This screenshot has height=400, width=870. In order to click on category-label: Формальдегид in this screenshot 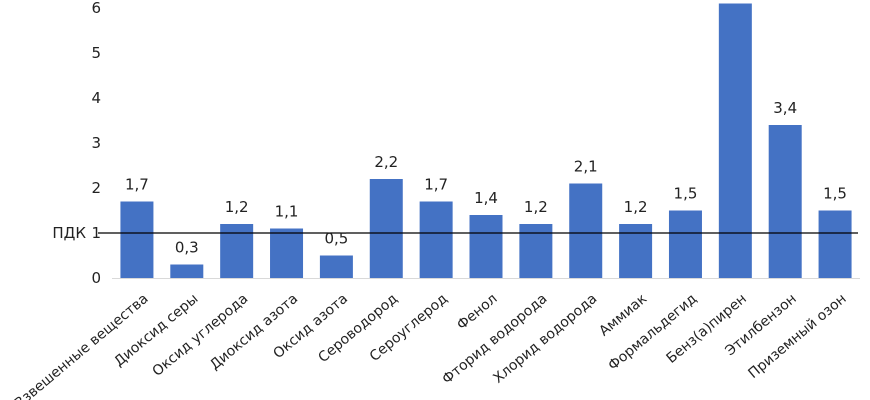, I will do `click(652, 332)`.